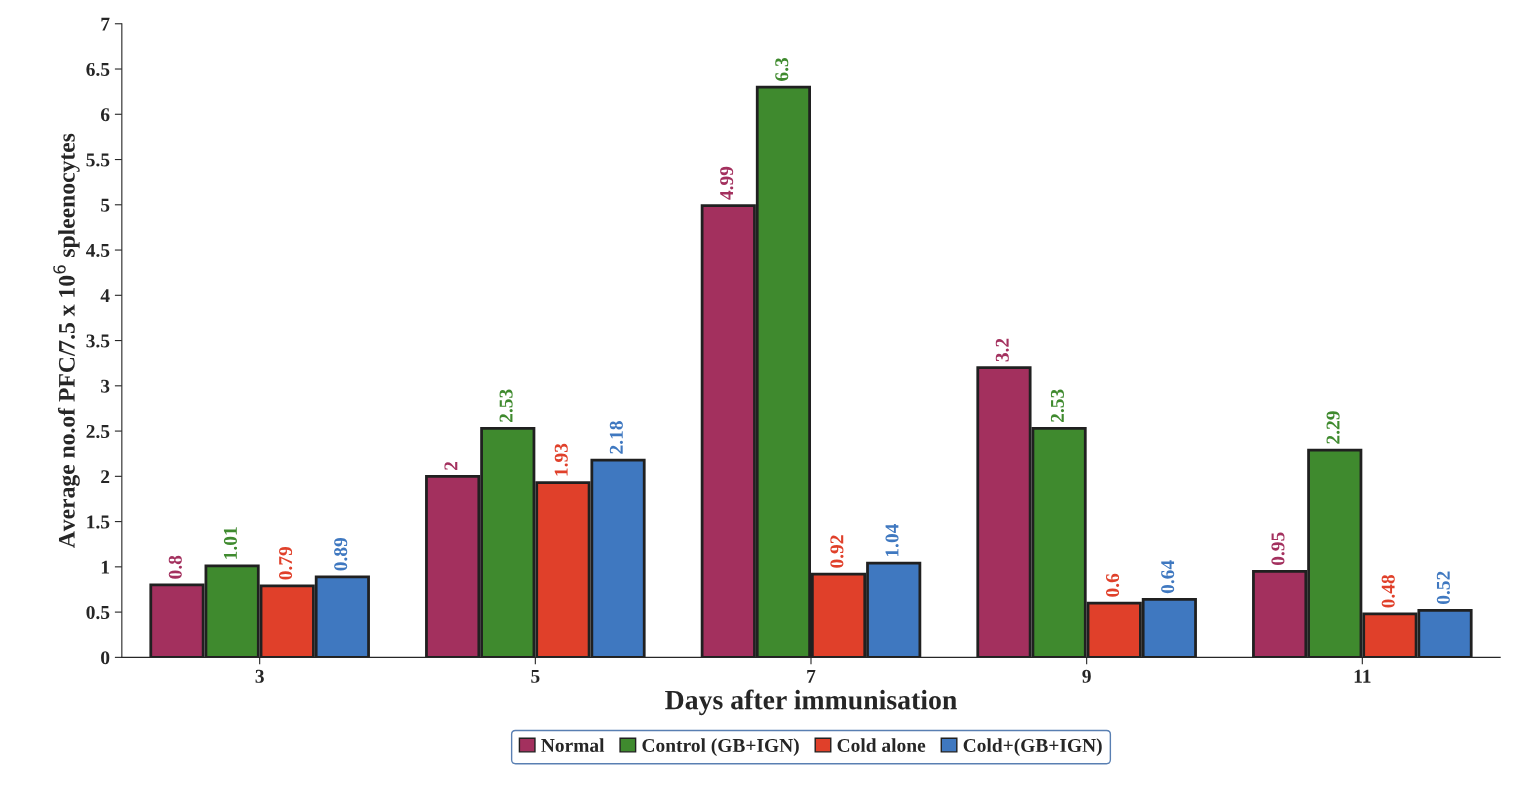  I want to click on y-tick-label: 4.5, so click(98, 250).